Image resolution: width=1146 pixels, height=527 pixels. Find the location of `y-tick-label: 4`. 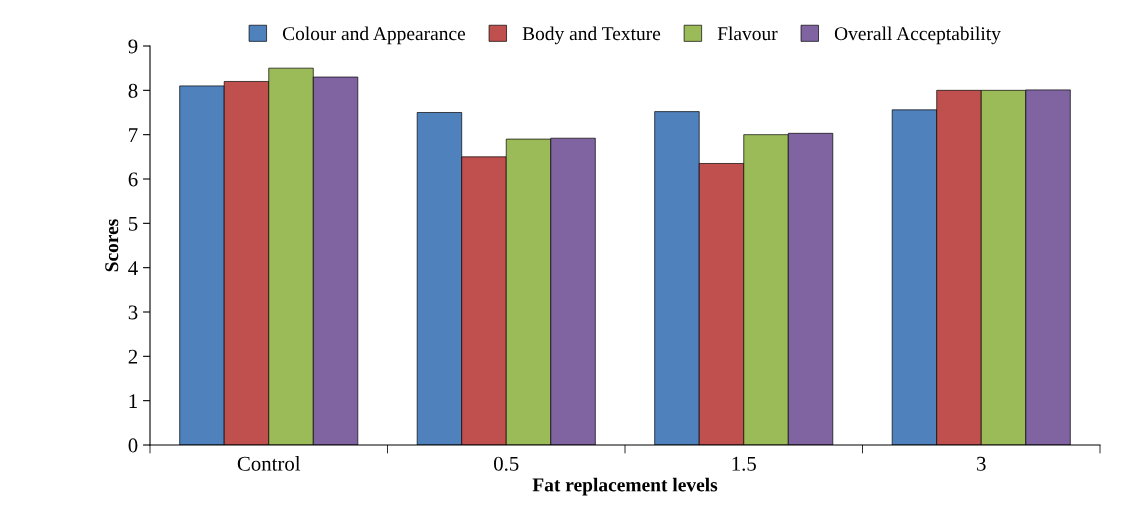

y-tick-label: 4 is located at coordinates (133, 268).